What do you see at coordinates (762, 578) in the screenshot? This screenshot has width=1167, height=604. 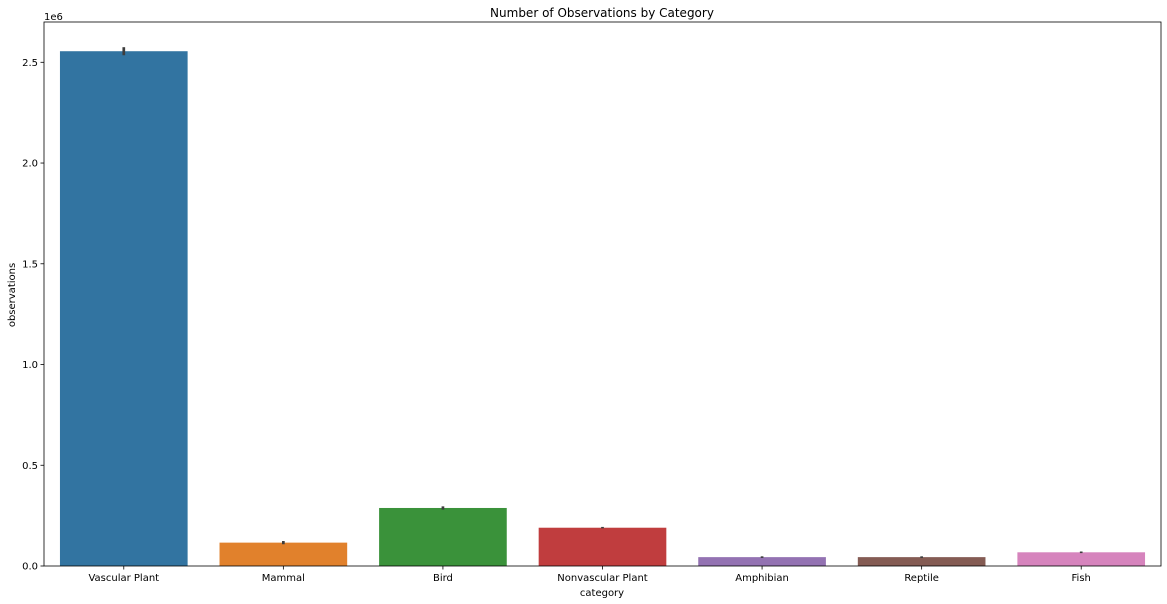 I see `x-tick-label: Amphibian` at bounding box center [762, 578].